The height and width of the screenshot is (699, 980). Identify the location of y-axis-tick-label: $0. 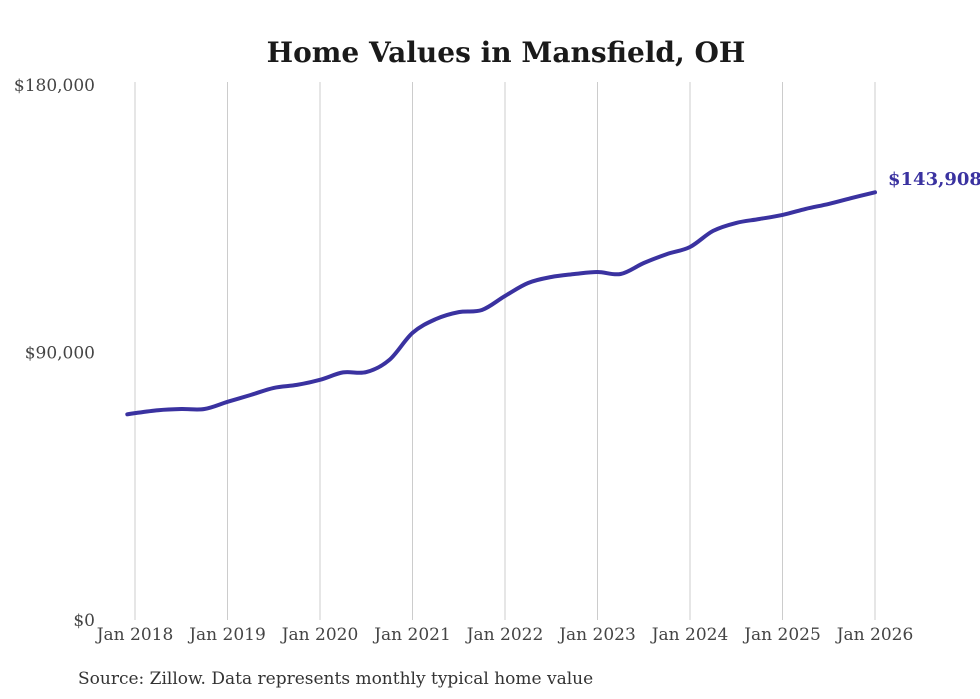
(84, 621).